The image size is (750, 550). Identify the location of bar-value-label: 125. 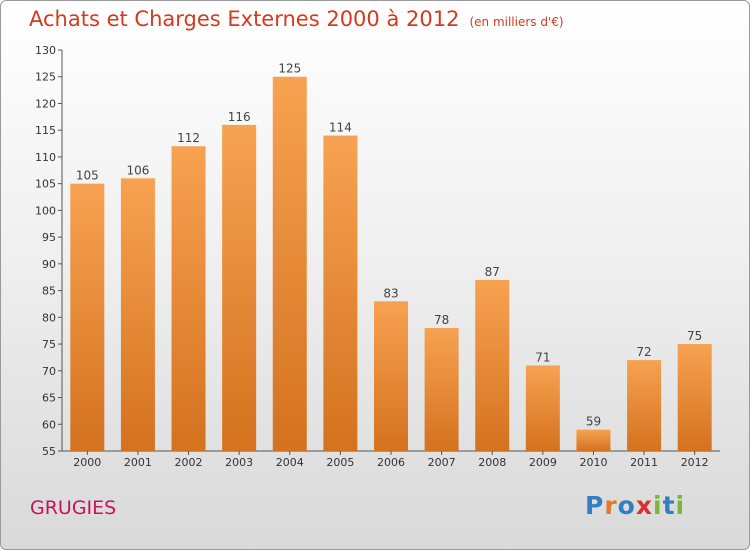
(289, 69).